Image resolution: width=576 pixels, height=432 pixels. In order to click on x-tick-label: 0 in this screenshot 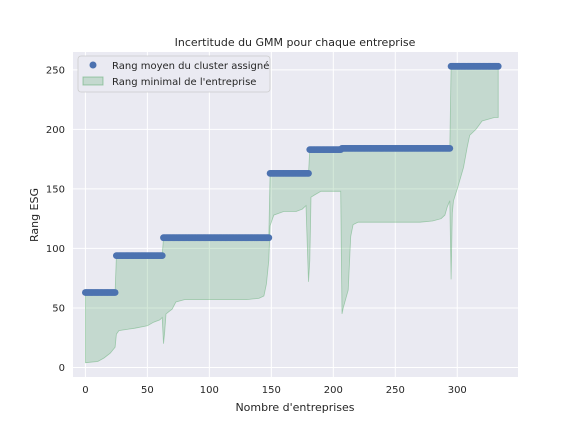, I will do `click(85, 390)`.